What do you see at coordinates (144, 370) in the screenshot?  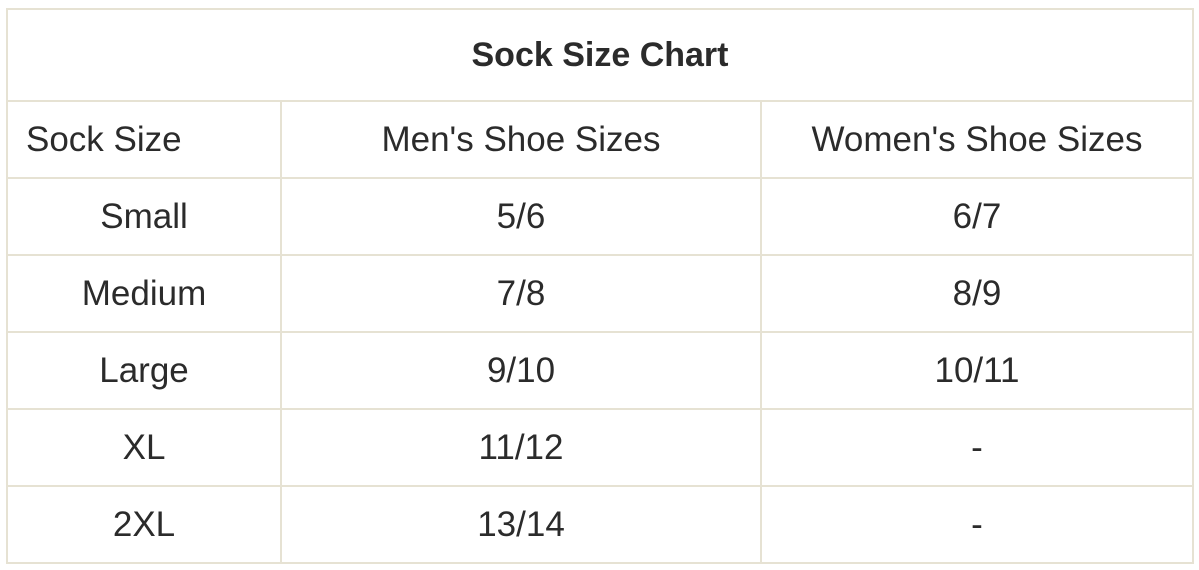 I see `sock-size-cell: Large` at bounding box center [144, 370].